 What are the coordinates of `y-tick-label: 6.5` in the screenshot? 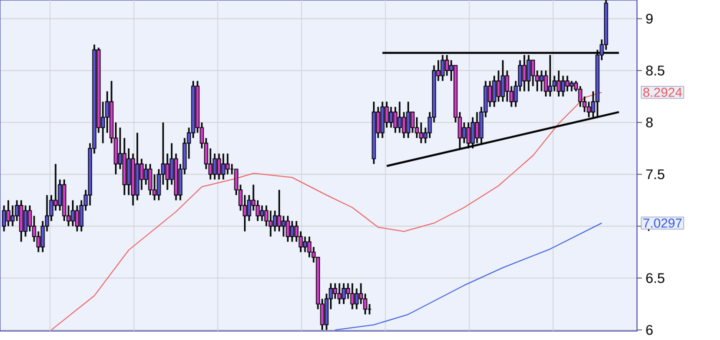 It's located at (655, 278).